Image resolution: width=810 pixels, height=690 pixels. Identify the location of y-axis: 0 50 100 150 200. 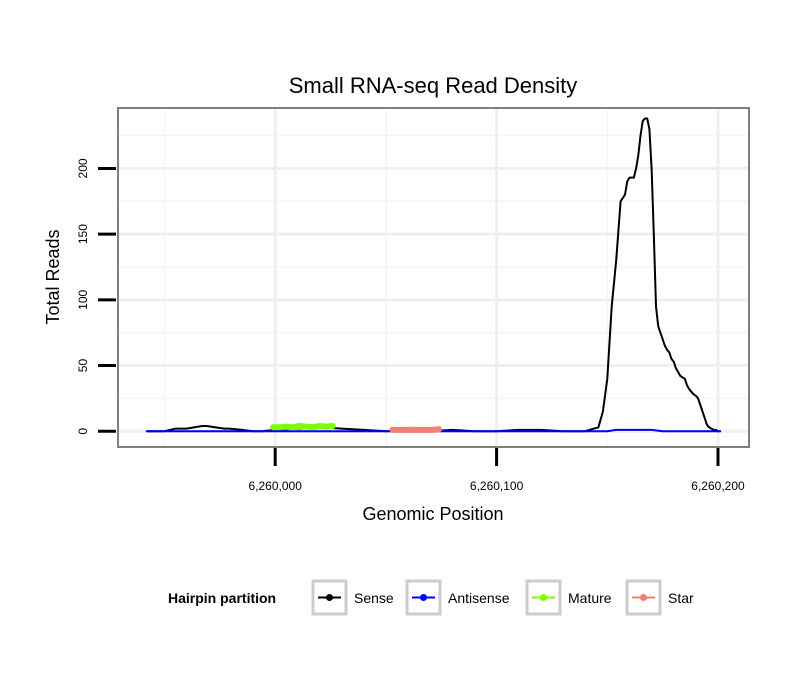
(96, 296).